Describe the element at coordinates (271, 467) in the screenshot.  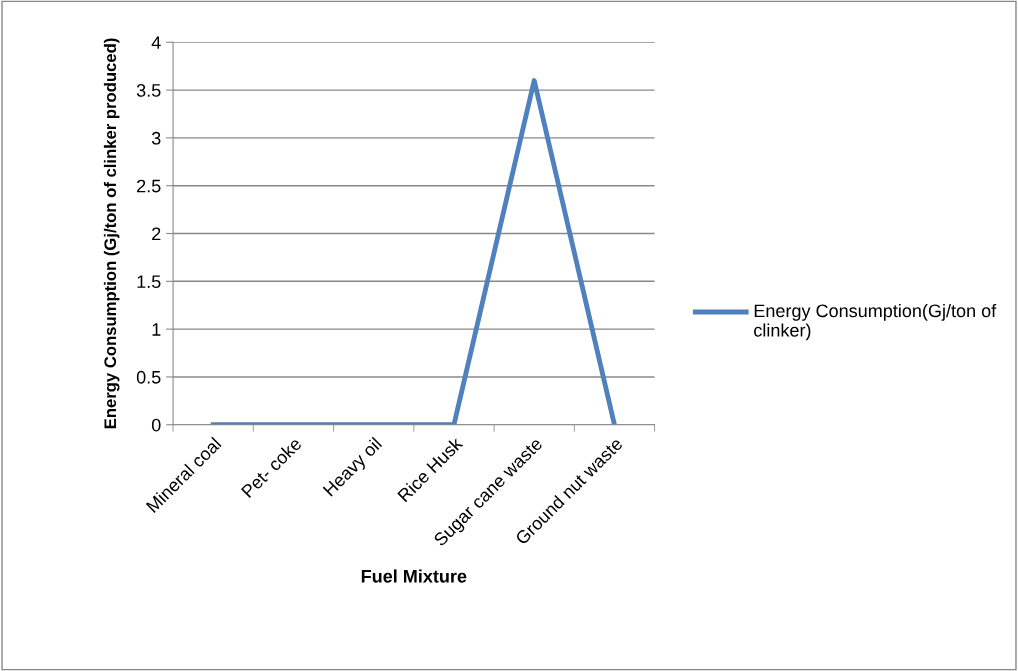
I see `x-tick-label: Pet- coke` at that location.